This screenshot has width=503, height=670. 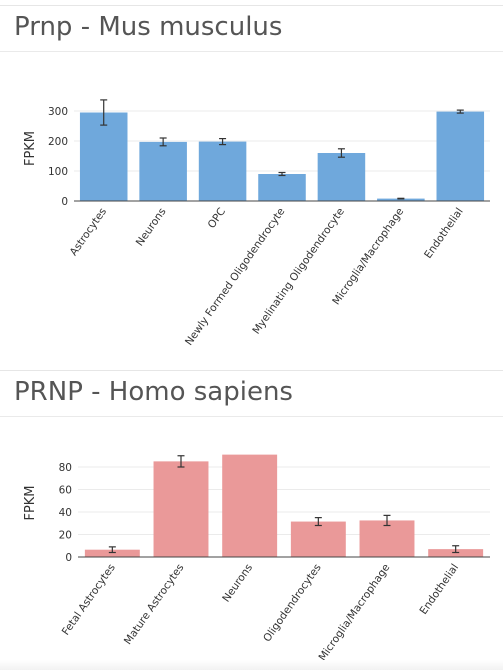 What do you see at coordinates (89, 600) in the screenshot?
I see `x-tick-label: Fetal Astrocytes` at bounding box center [89, 600].